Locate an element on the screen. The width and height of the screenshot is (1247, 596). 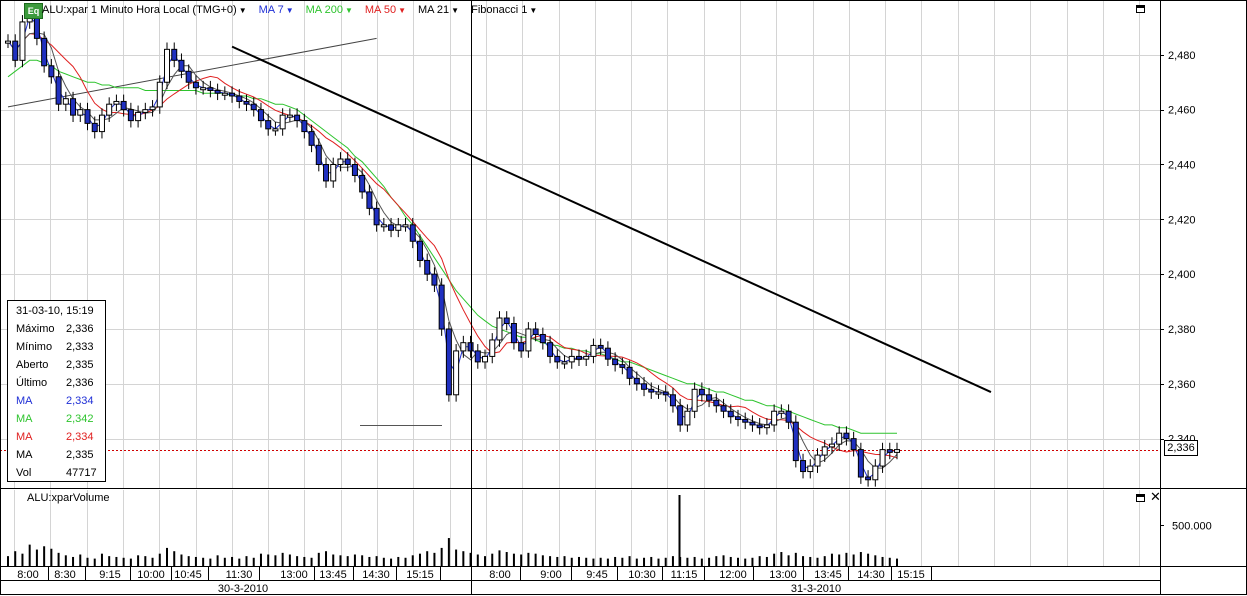
maximize-volume-pane-button is located at coordinates (1140, 498).